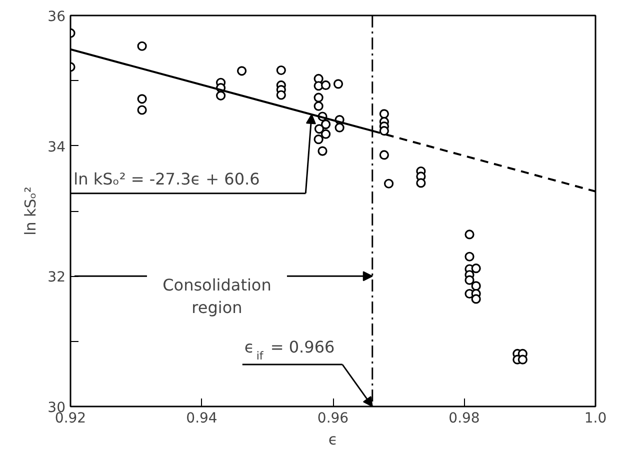  I want to click on x-axis-title: ϵ, so click(333, 439).